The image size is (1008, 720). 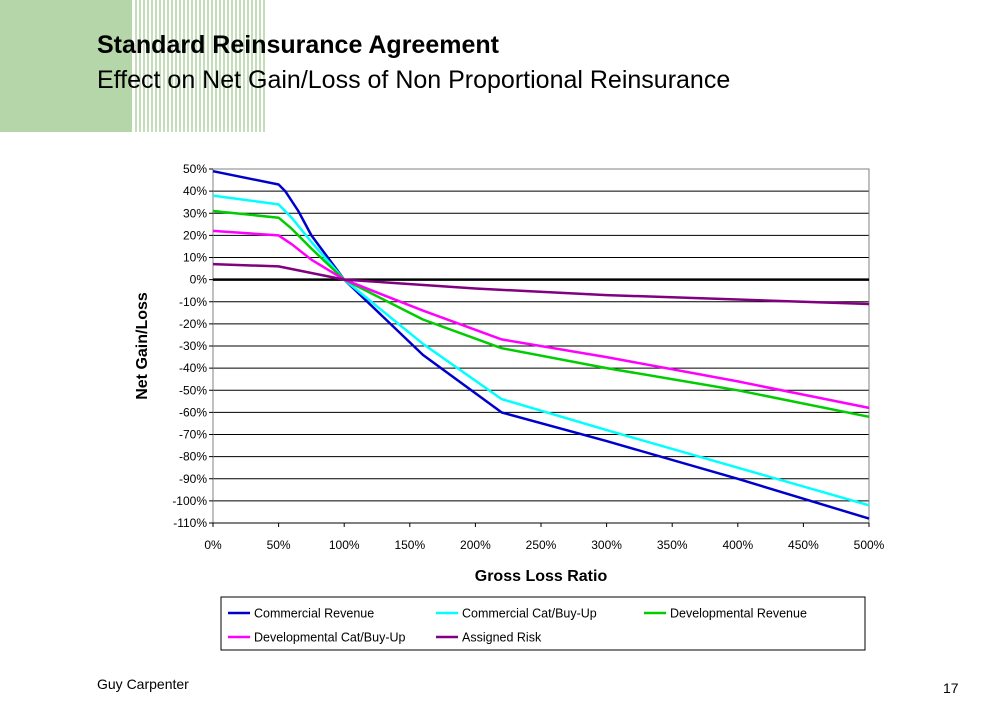 What do you see at coordinates (298, 45) in the screenshot?
I see `slide-title: Standard Reinsurance Agreement` at bounding box center [298, 45].